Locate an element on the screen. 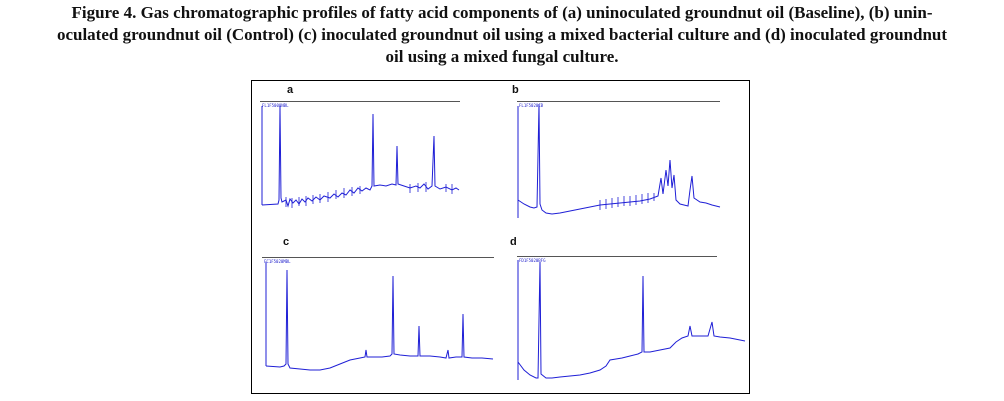 Image resolution: width=1004 pixels, height=401 pixels. panel-b-header-rule is located at coordinates (618, 101).